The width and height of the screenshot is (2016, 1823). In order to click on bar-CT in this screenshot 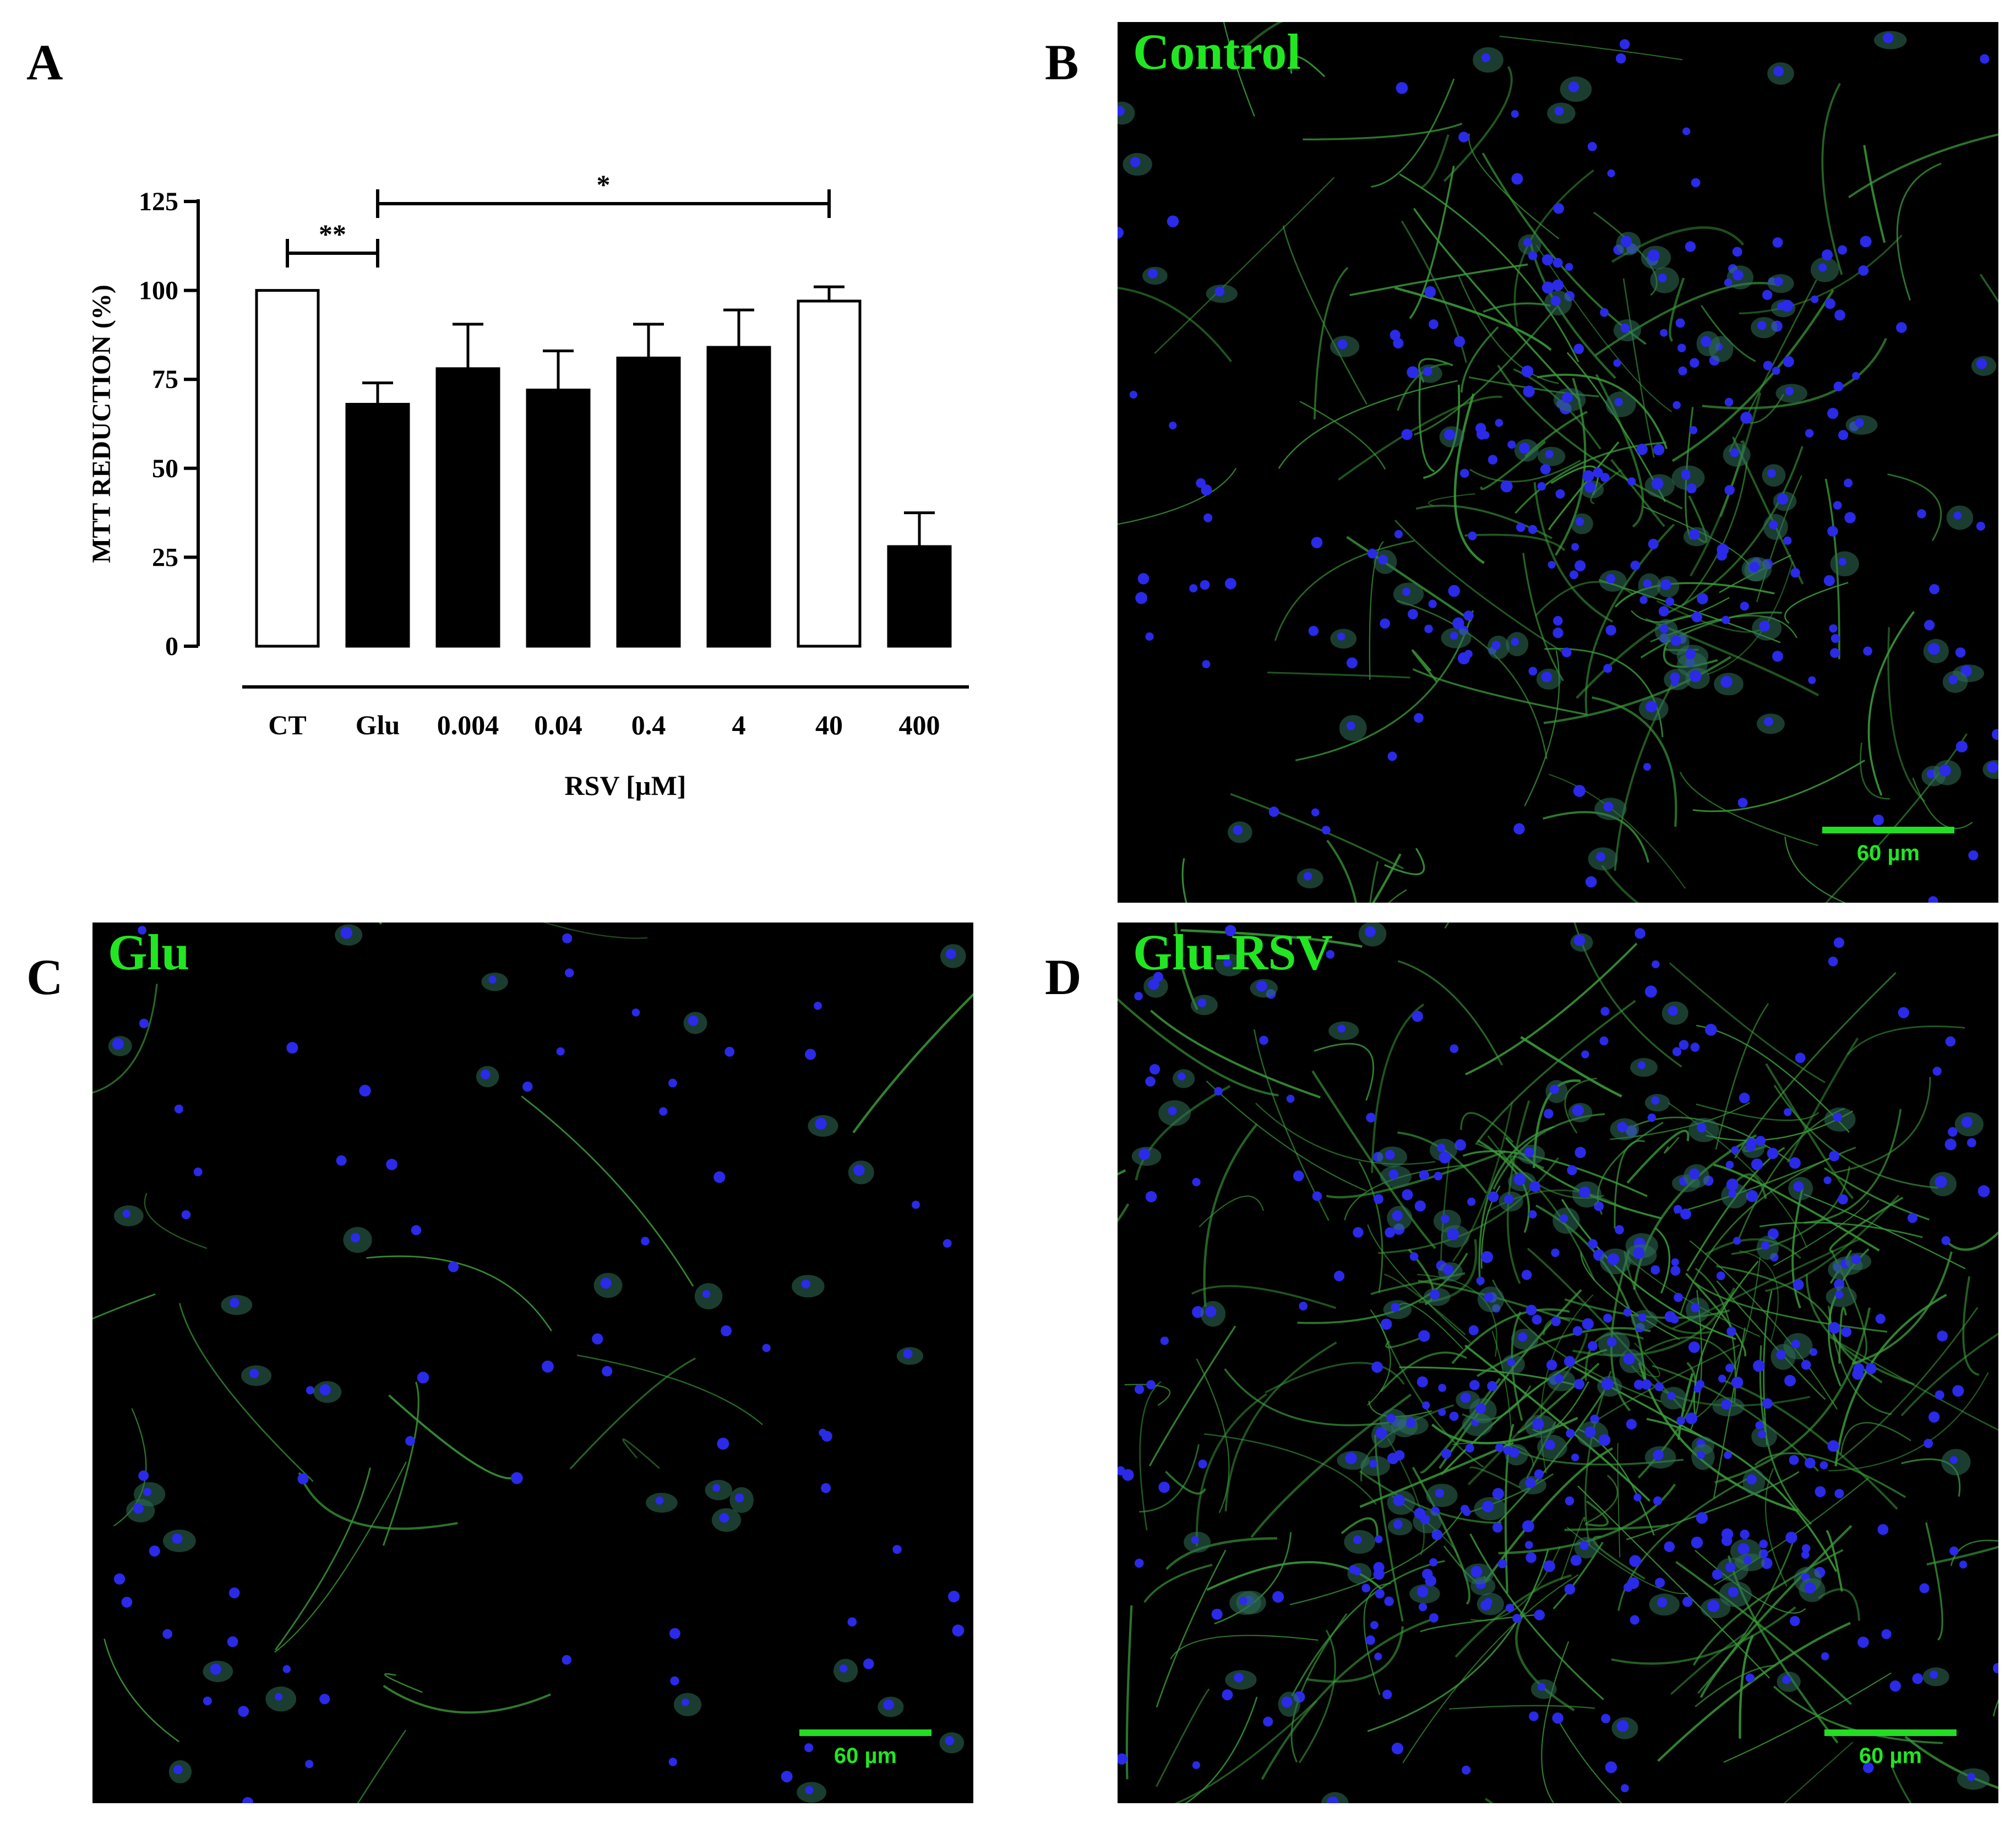, I will do `click(287, 468)`.